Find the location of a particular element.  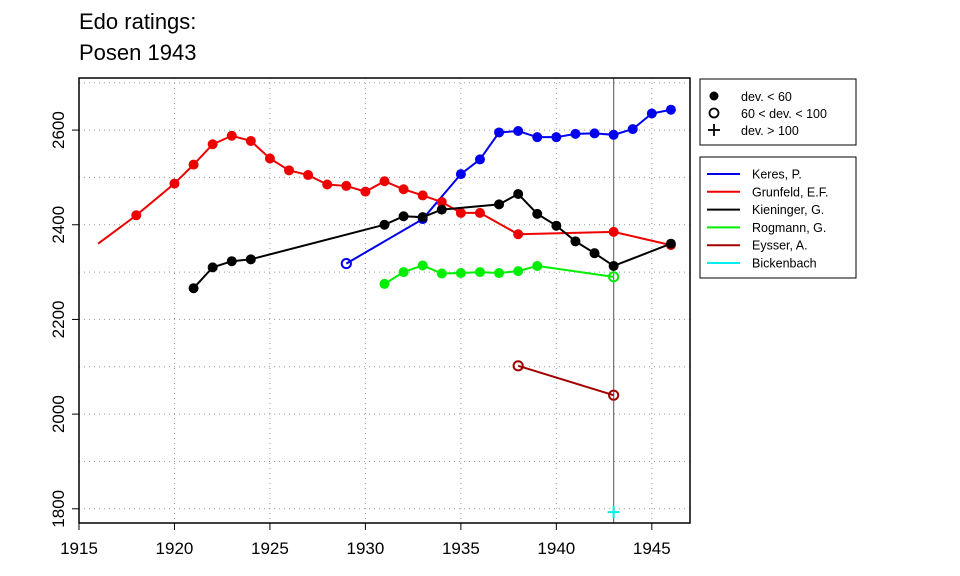

y-tick-label: 2400 is located at coordinates (58, 225).